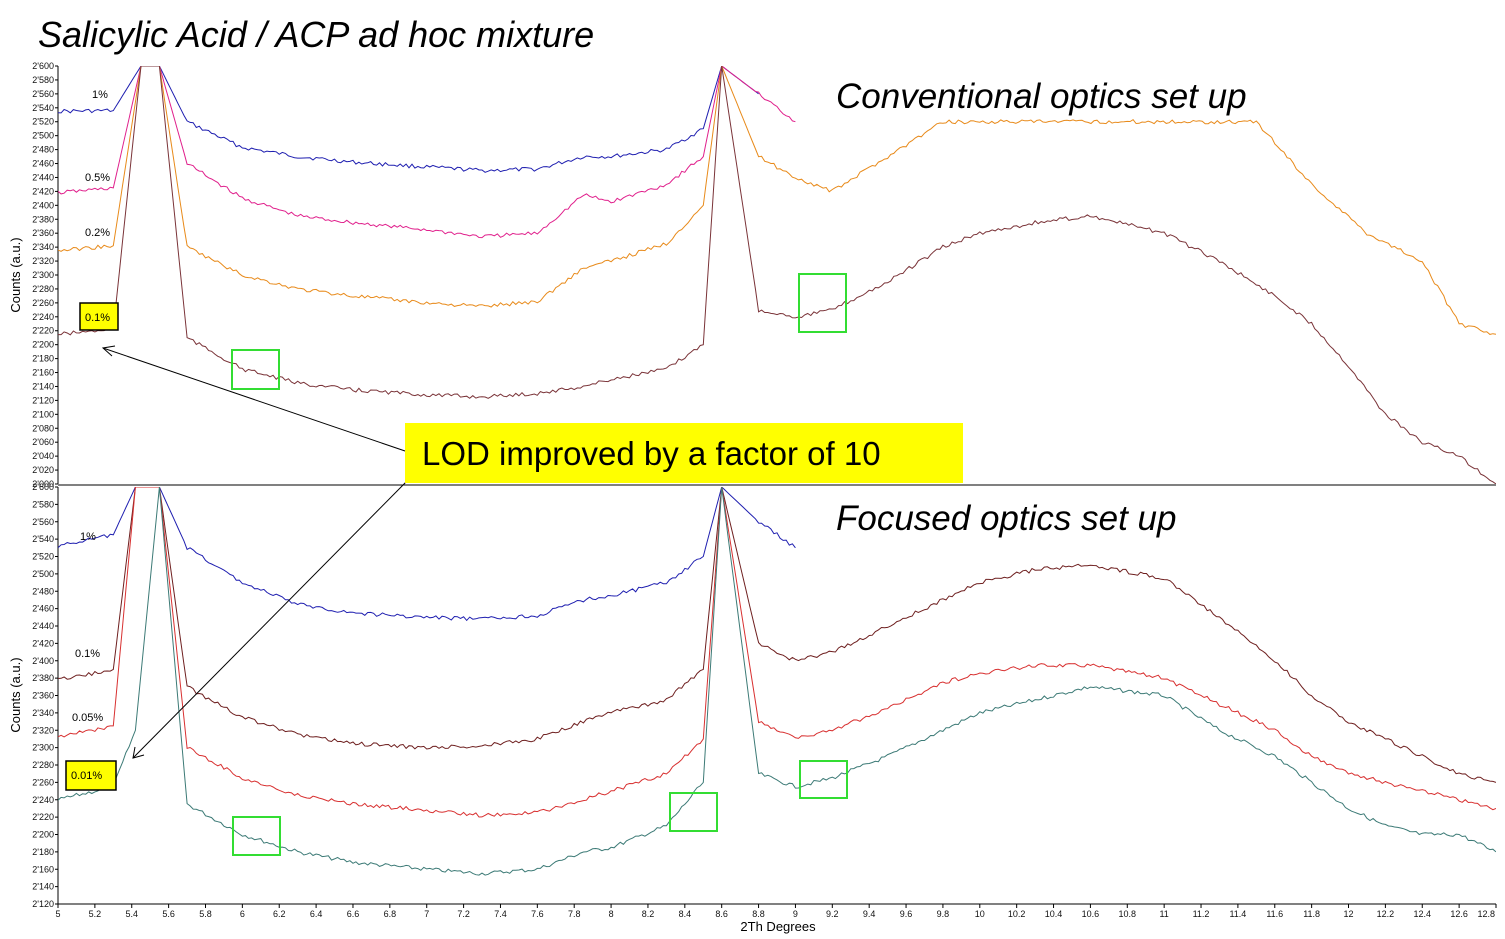 The width and height of the screenshot is (1505, 939). Describe the element at coordinates (43, 782) in the screenshot. I see `focused-y-tick-label: 2'260` at that location.